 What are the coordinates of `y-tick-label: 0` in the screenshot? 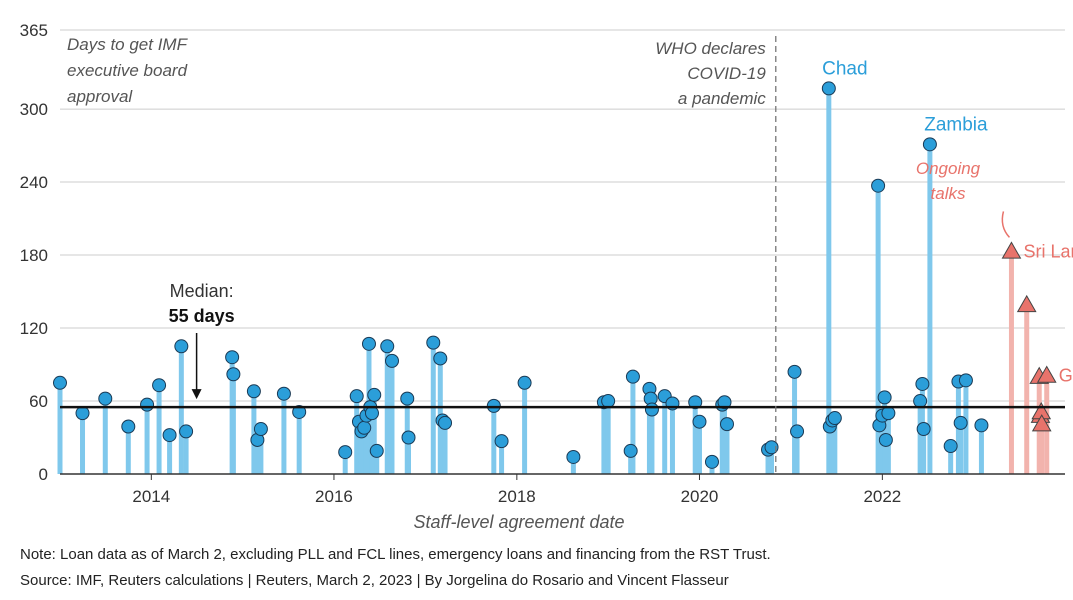 It's located at (43, 474).